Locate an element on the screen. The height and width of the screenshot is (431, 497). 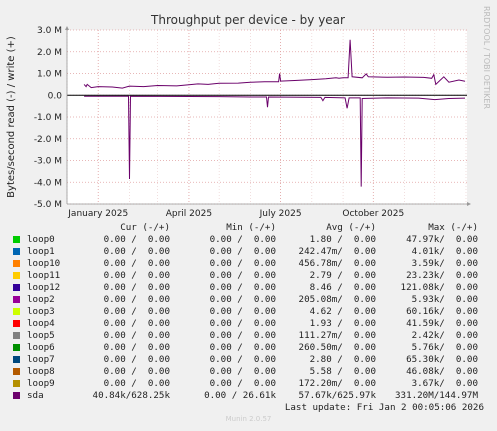
legend-value-avg: 57.67k/625.97k is located at coordinates (337, 395).